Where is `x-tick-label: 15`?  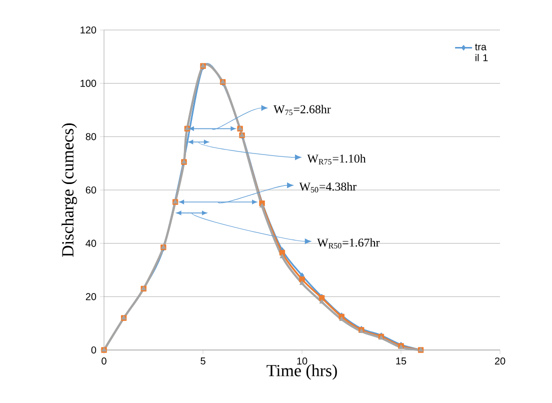 x-tick-label: 15 is located at coordinates (401, 361).